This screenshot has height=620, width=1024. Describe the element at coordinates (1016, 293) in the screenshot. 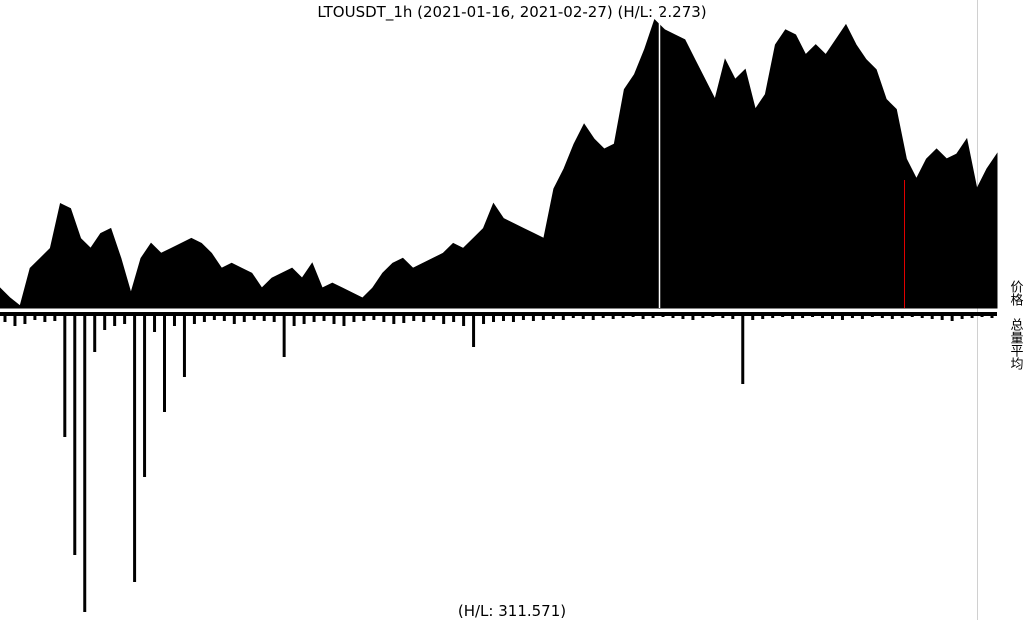

I see `price-label: 价格` at that location.